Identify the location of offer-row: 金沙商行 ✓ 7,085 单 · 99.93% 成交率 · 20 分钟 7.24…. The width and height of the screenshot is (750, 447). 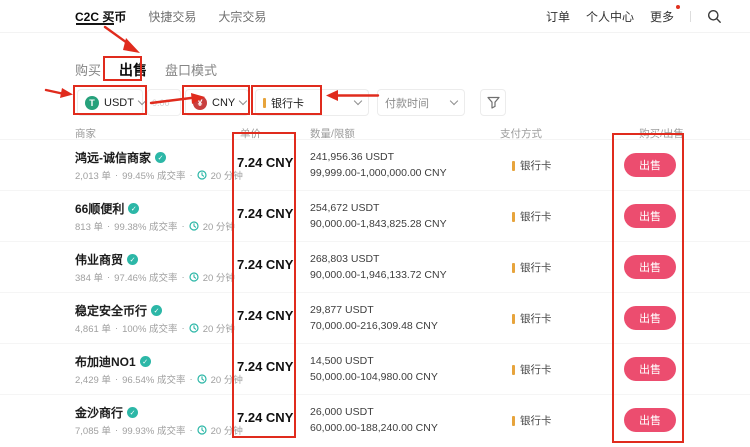
(375, 420).